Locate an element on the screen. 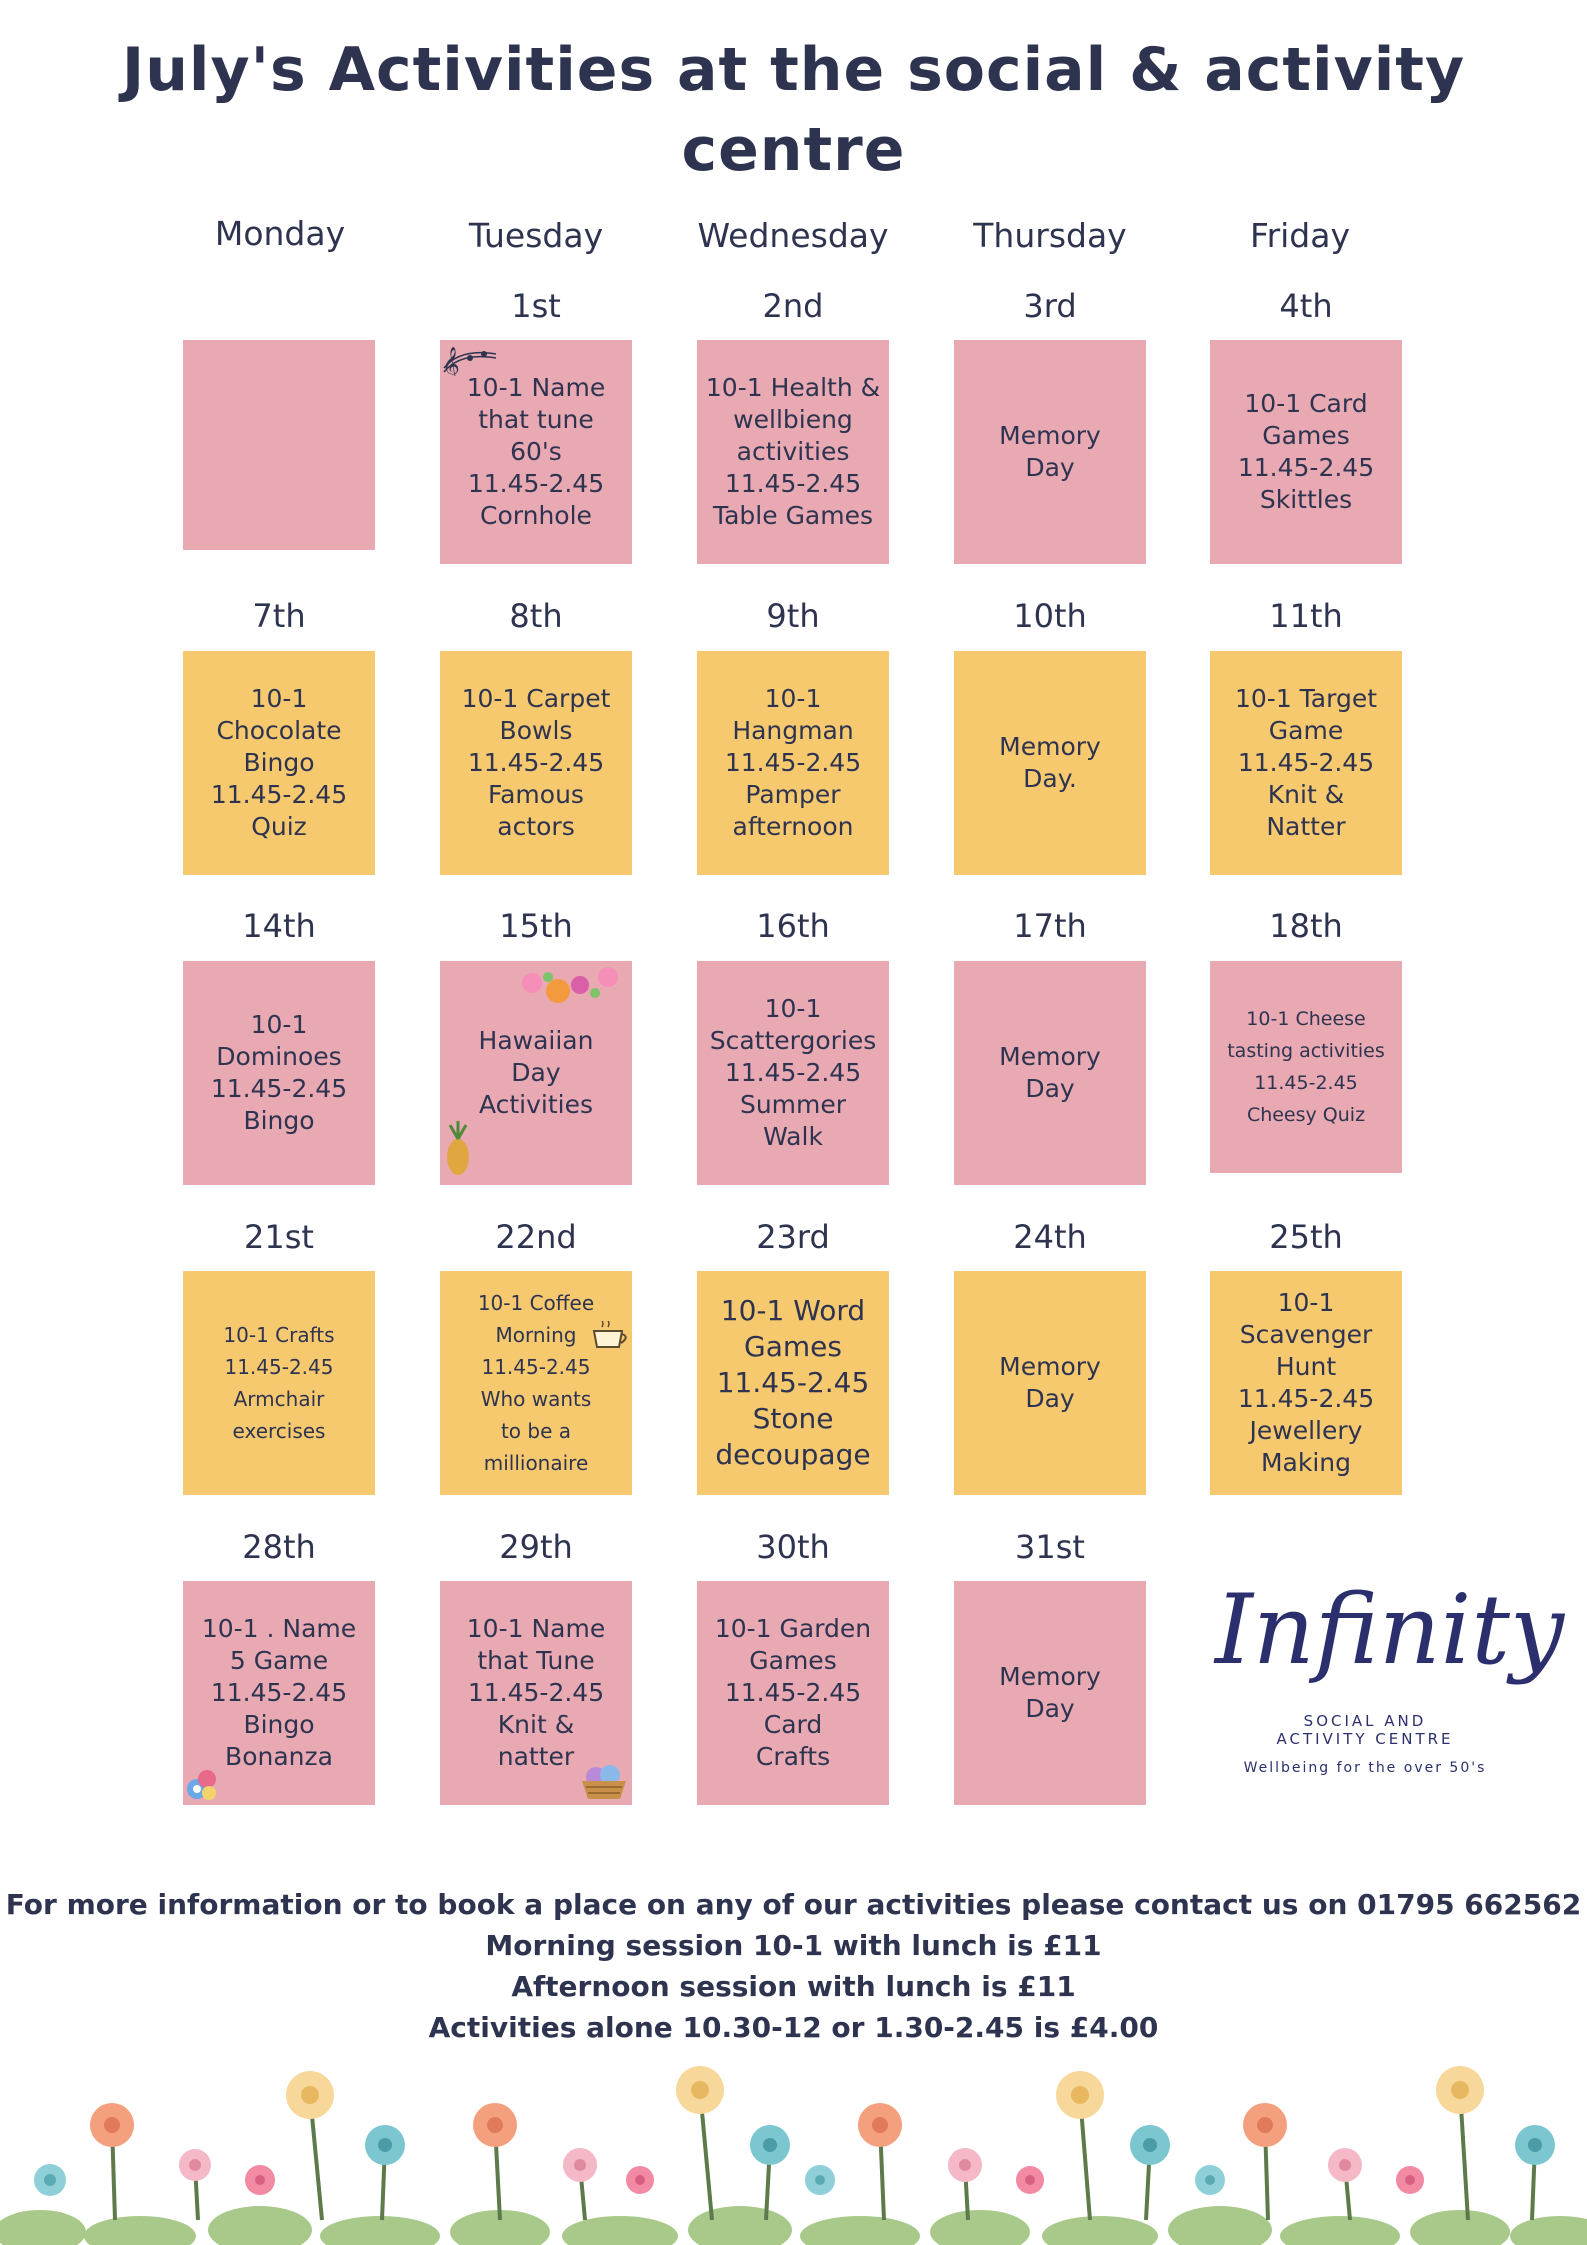 This screenshot has height=2245, width=1587. activity-card-mon-week2: 10-1 Chocolate Bingo 11.45-2.45 Quiz is located at coordinates (279, 763).